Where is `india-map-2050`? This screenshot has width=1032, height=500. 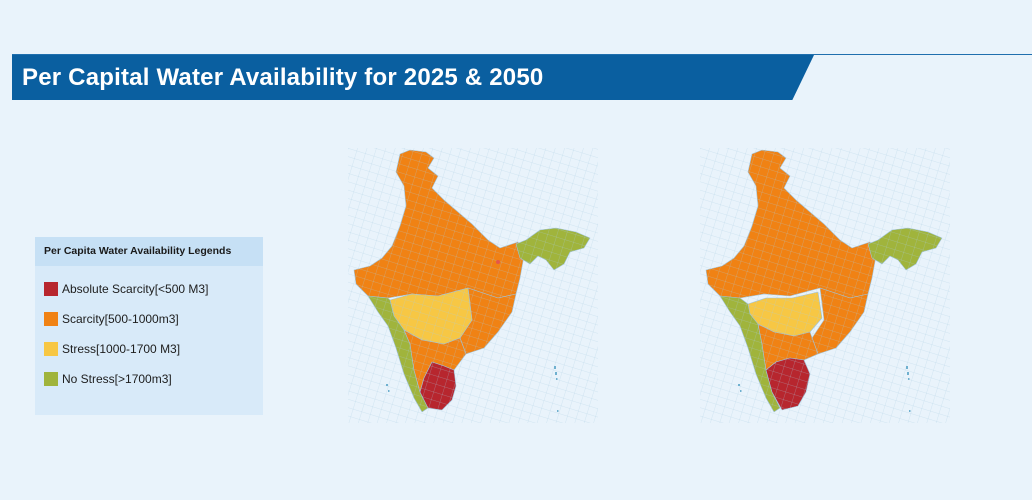 india-map-2050 is located at coordinates (825, 285).